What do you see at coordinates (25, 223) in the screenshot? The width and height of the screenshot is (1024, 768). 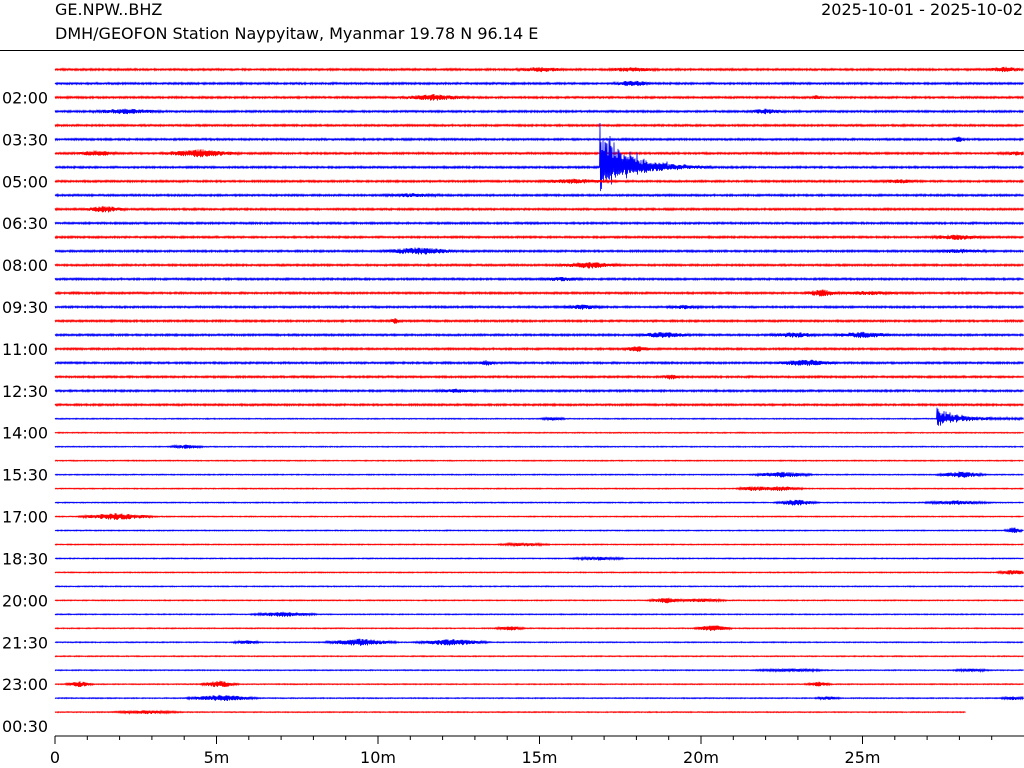 I see `y-tick-label: 06:30` at bounding box center [25, 223].